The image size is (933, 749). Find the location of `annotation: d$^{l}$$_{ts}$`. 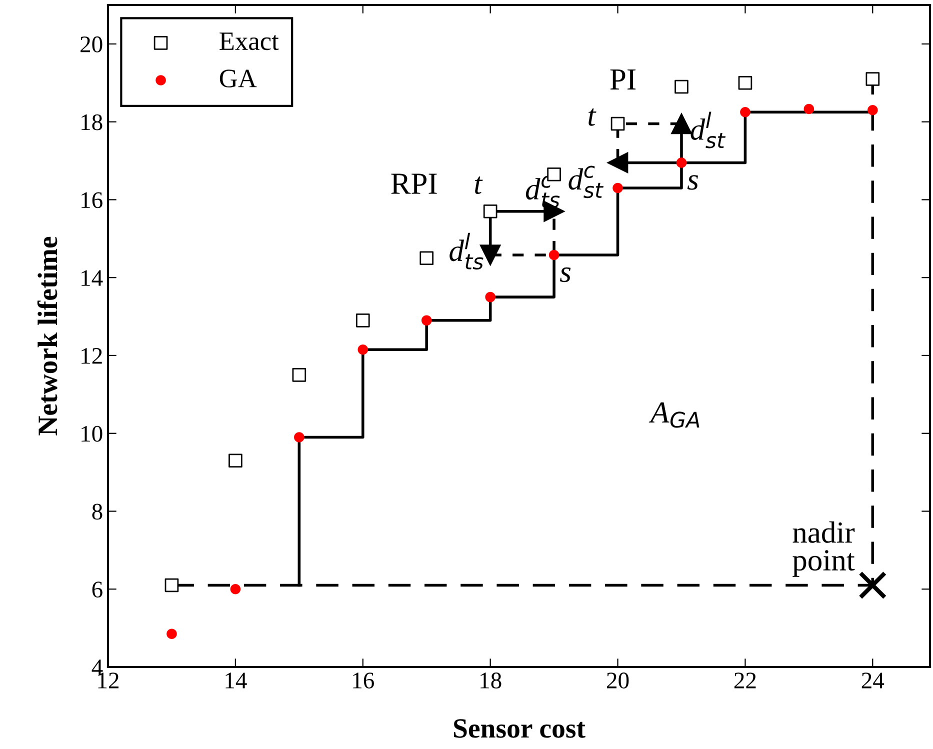

annotation: d$^{l}$$_{ts}$ is located at coordinates (467, 251).